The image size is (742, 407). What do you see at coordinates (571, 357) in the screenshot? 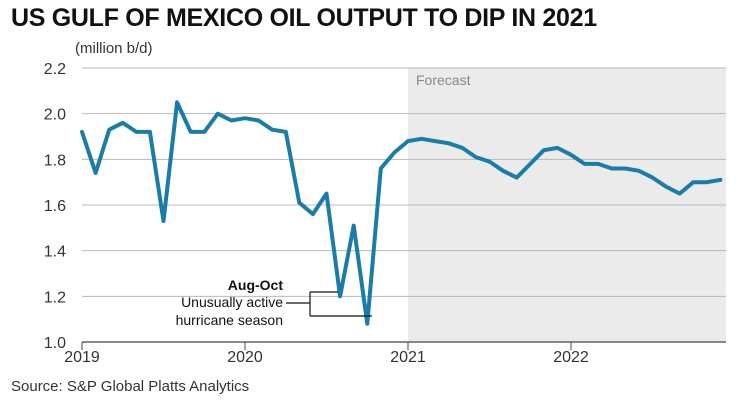
I see `x-tick-label: 2022` at bounding box center [571, 357].